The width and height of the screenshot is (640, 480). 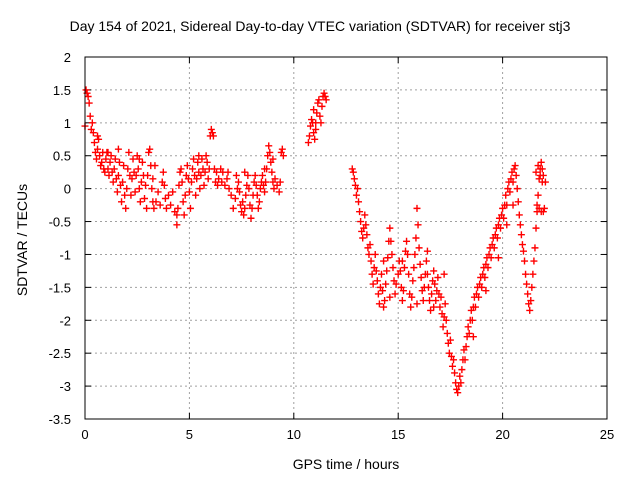 I want to click on y-tick-label: -3, so click(x=65, y=386).